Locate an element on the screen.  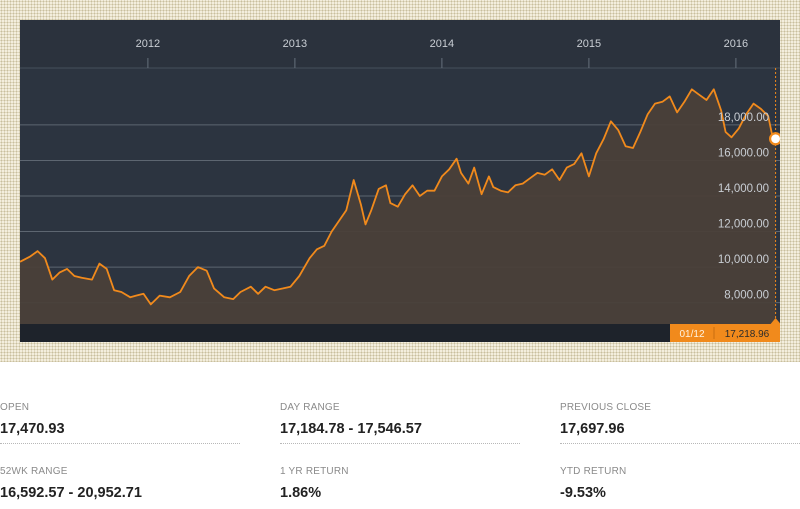
stat-value: 1.86% is located at coordinates (301, 493).